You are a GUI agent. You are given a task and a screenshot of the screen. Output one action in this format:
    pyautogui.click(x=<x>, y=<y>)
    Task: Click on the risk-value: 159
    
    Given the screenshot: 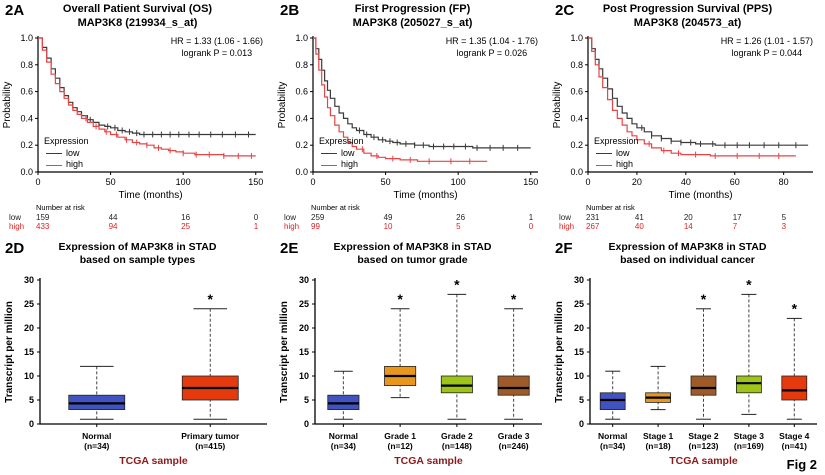 What is the action you would take?
    pyautogui.click(x=43, y=217)
    